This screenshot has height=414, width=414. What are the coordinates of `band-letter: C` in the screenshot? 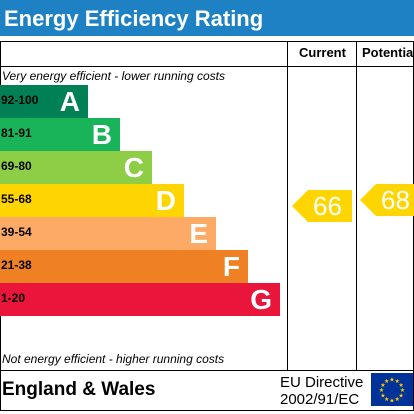 It's located at (133, 167).